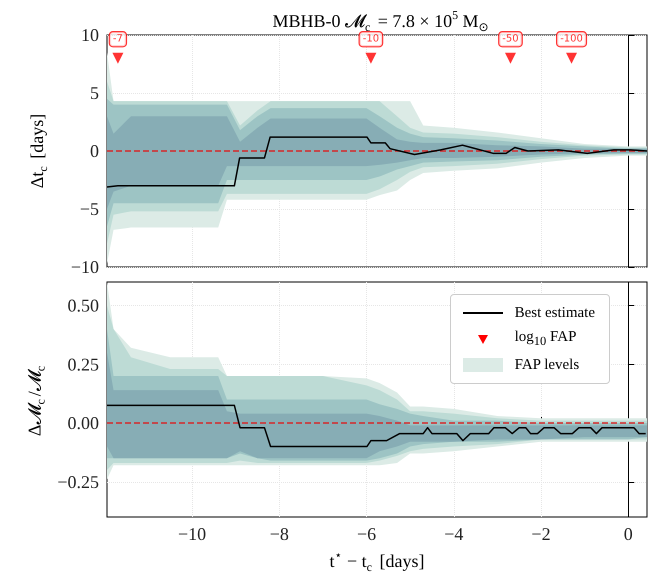 The height and width of the screenshot is (582, 654). What do you see at coordinates (628, 534) in the screenshot?
I see `x-tick-label: 0` at bounding box center [628, 534].